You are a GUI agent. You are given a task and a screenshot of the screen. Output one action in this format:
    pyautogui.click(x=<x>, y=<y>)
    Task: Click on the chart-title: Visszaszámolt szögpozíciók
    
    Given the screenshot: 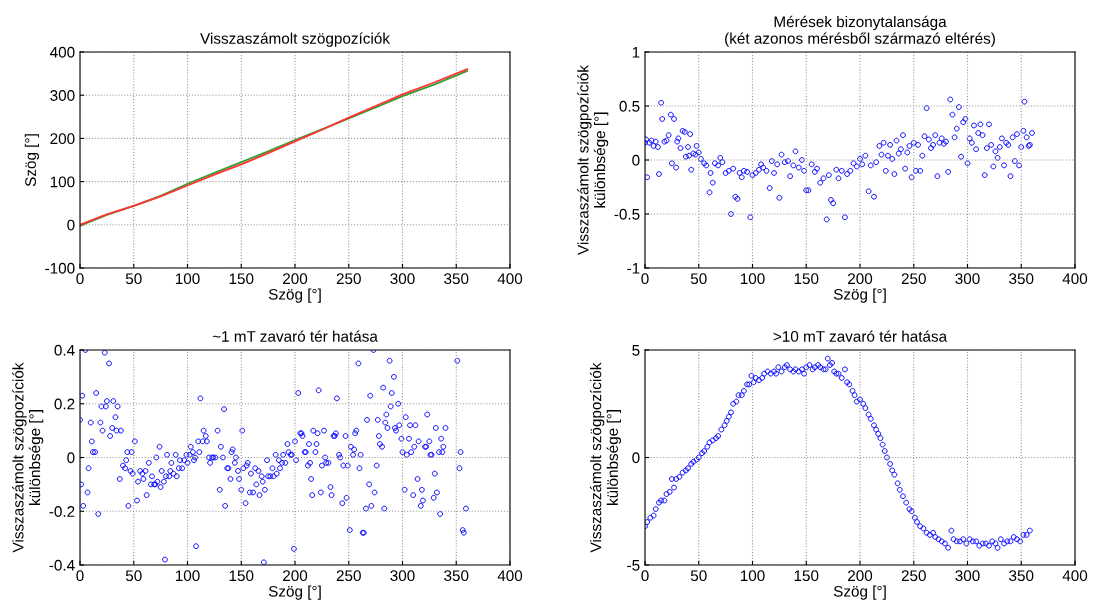 What is the action you would take?
    pyautogui.click(x=295, y=39)
    